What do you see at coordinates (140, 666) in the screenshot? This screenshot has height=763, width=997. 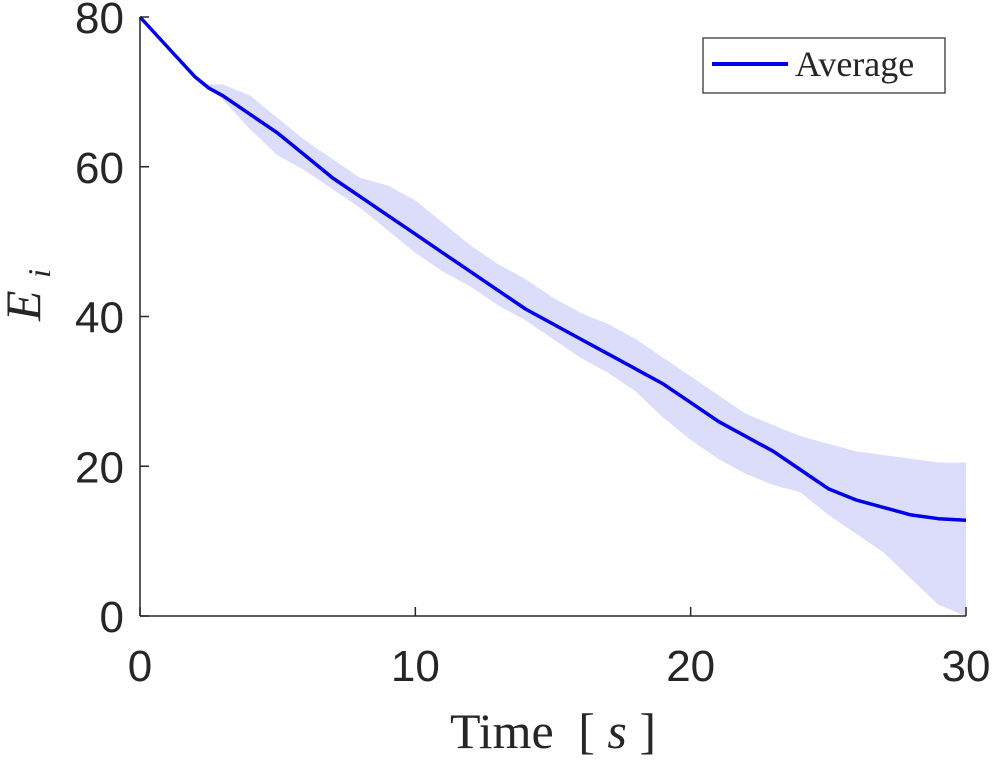 I see `x-tick-label: 0` at bounding box center [140, 666].